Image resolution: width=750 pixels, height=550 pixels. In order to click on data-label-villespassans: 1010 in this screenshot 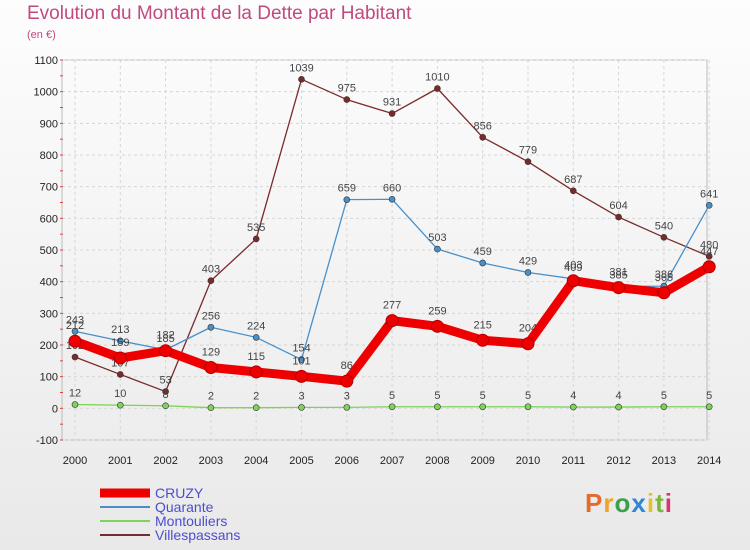, I will do `click(437, 78)`.